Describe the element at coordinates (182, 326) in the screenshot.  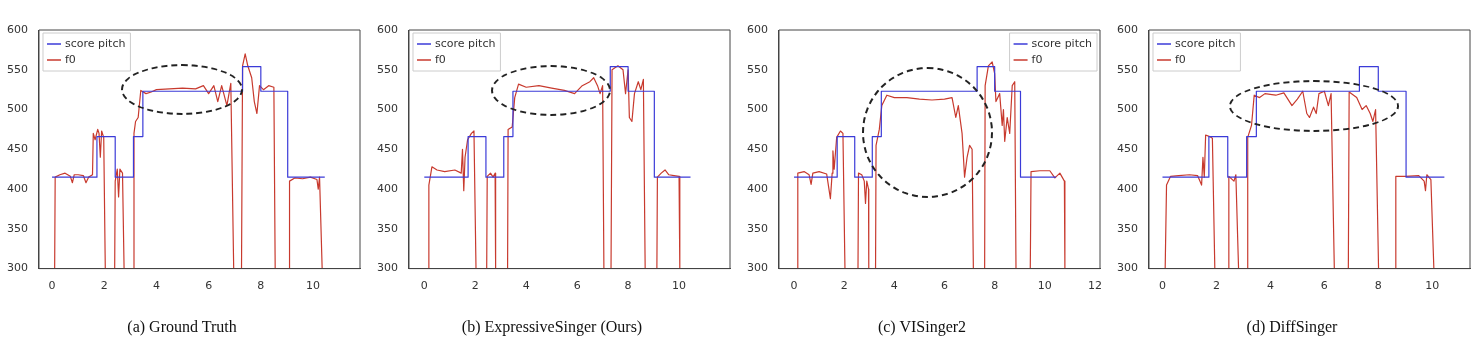
I see `text: (a) Ground Truth` at that location.